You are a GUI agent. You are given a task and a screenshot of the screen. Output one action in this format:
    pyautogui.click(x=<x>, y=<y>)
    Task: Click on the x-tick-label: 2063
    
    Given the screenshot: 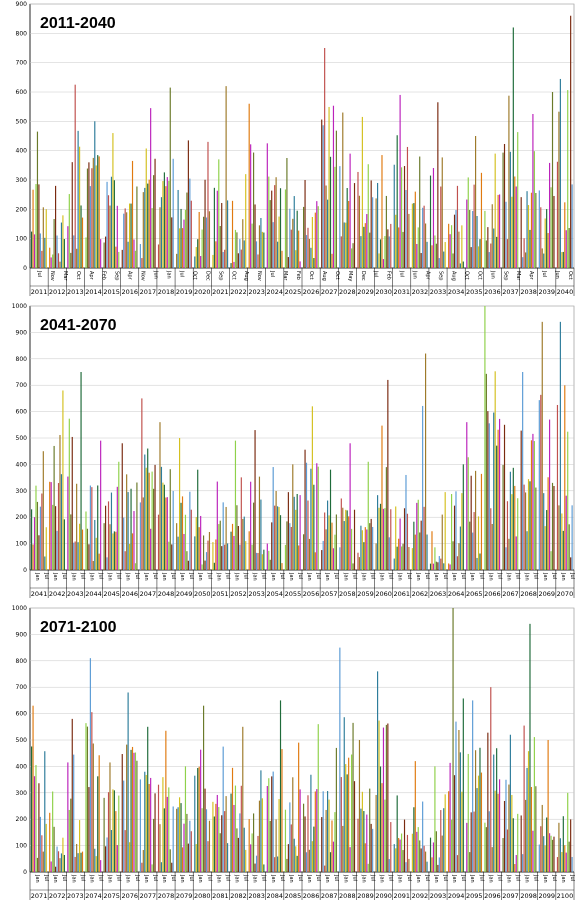 What is the action you would take?
    pyautogui.click(x=438, y=594)
    